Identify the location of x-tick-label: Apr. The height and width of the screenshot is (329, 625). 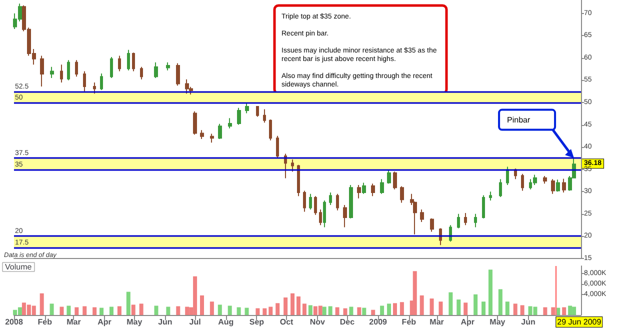
(105, 322).